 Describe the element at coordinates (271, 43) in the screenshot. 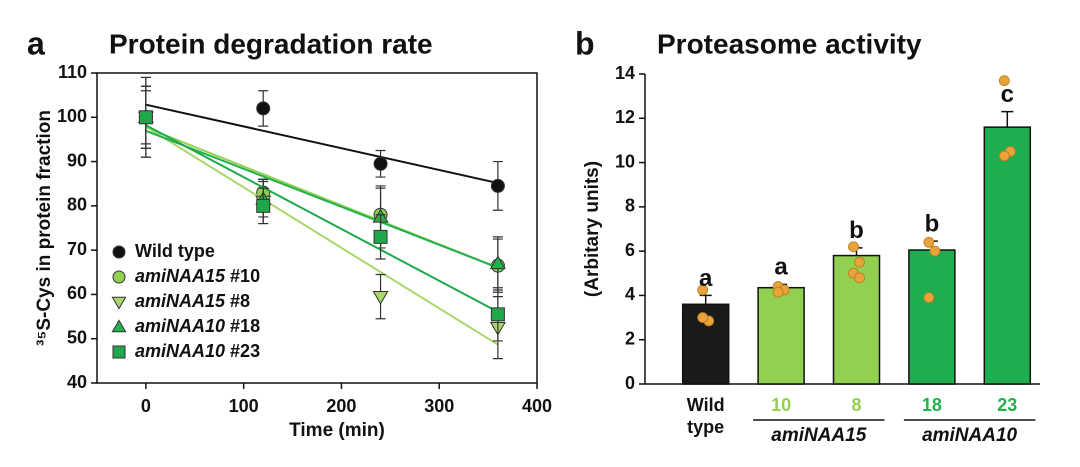

I see `chart-title: Protein degradation rate` at that location.